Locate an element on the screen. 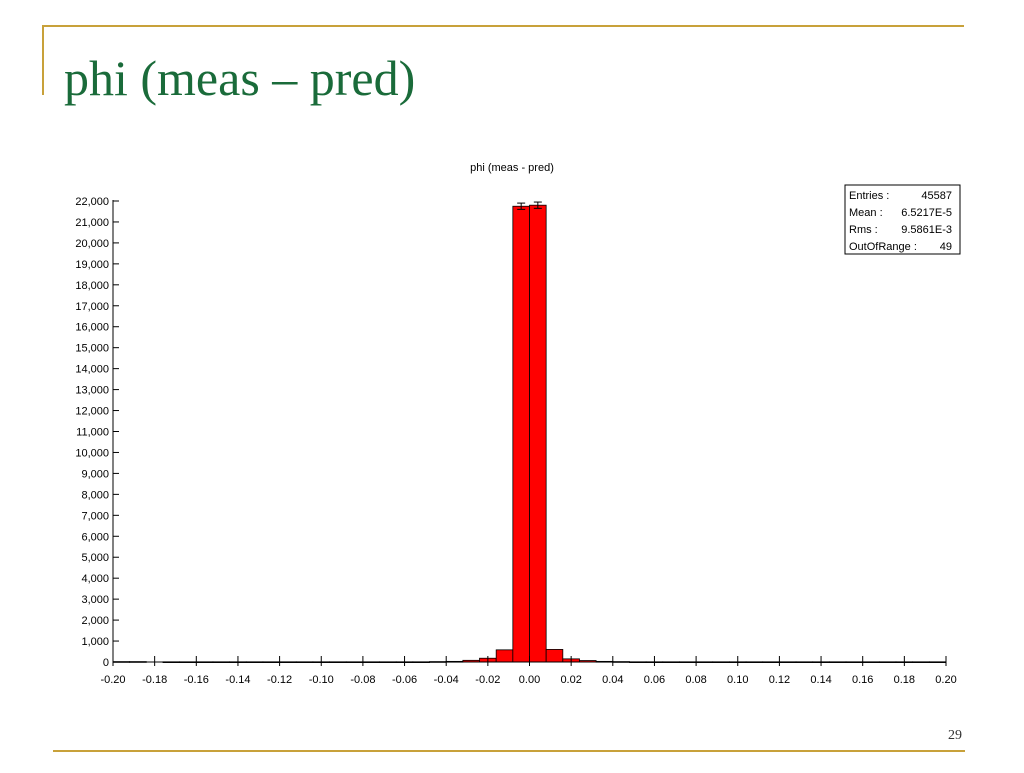  stats-outofrange-label: OutOfRange : is located at coordinates (883, 247).